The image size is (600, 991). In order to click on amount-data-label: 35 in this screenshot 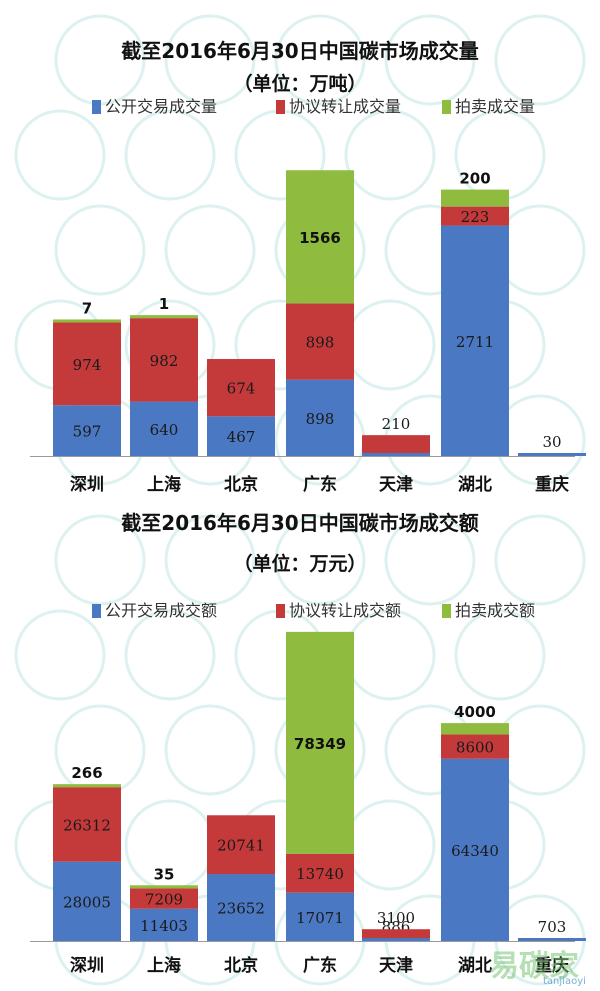, I will do `click(164, 874)`.